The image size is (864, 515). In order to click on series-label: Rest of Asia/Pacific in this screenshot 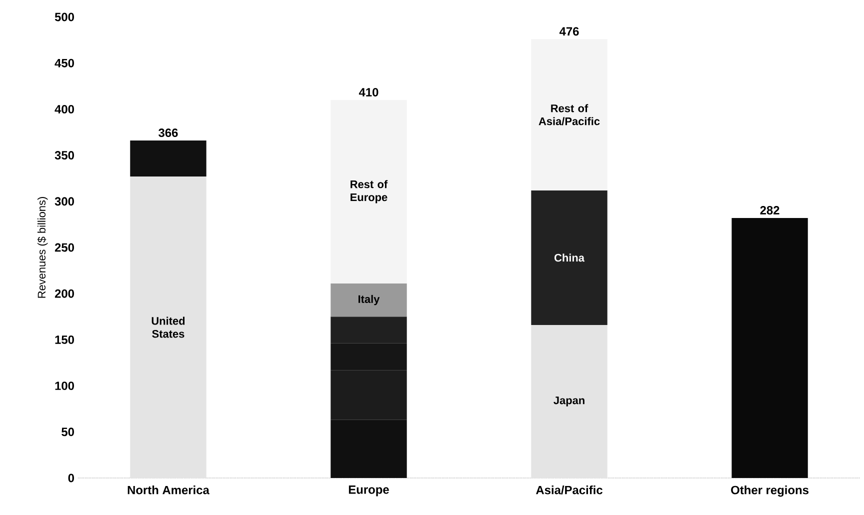, I will do `click(569, 115)`.